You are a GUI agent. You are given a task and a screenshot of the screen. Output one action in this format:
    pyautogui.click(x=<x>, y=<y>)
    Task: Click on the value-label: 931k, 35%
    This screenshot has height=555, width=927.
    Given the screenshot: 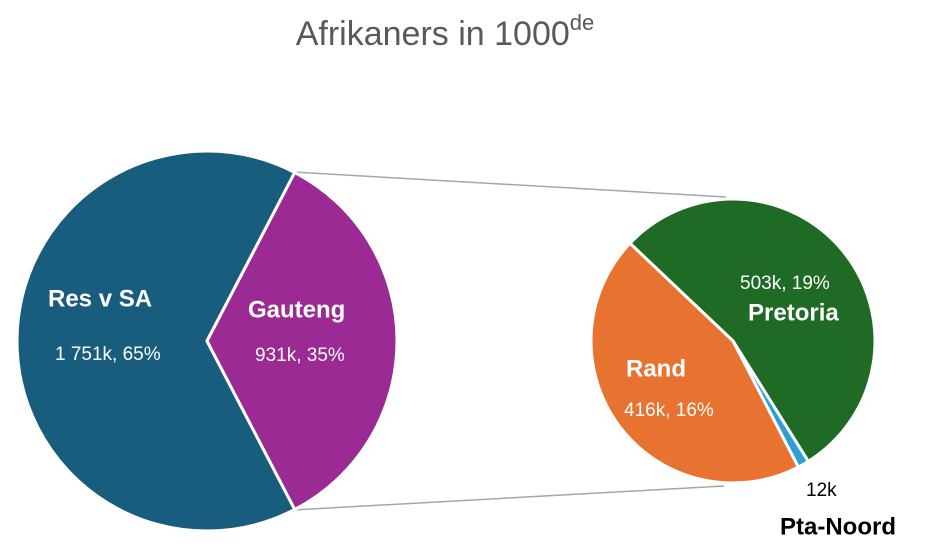 What is the action you would take?
    pyautogui.click(x=300, y=355)
    